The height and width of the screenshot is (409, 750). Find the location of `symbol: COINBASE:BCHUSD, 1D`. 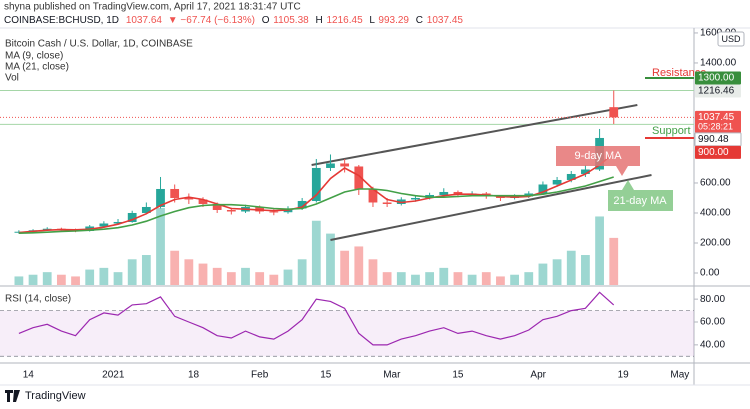

symbol: COINBASE:BCHUSD, 1D is located at coordinates (61, 20).